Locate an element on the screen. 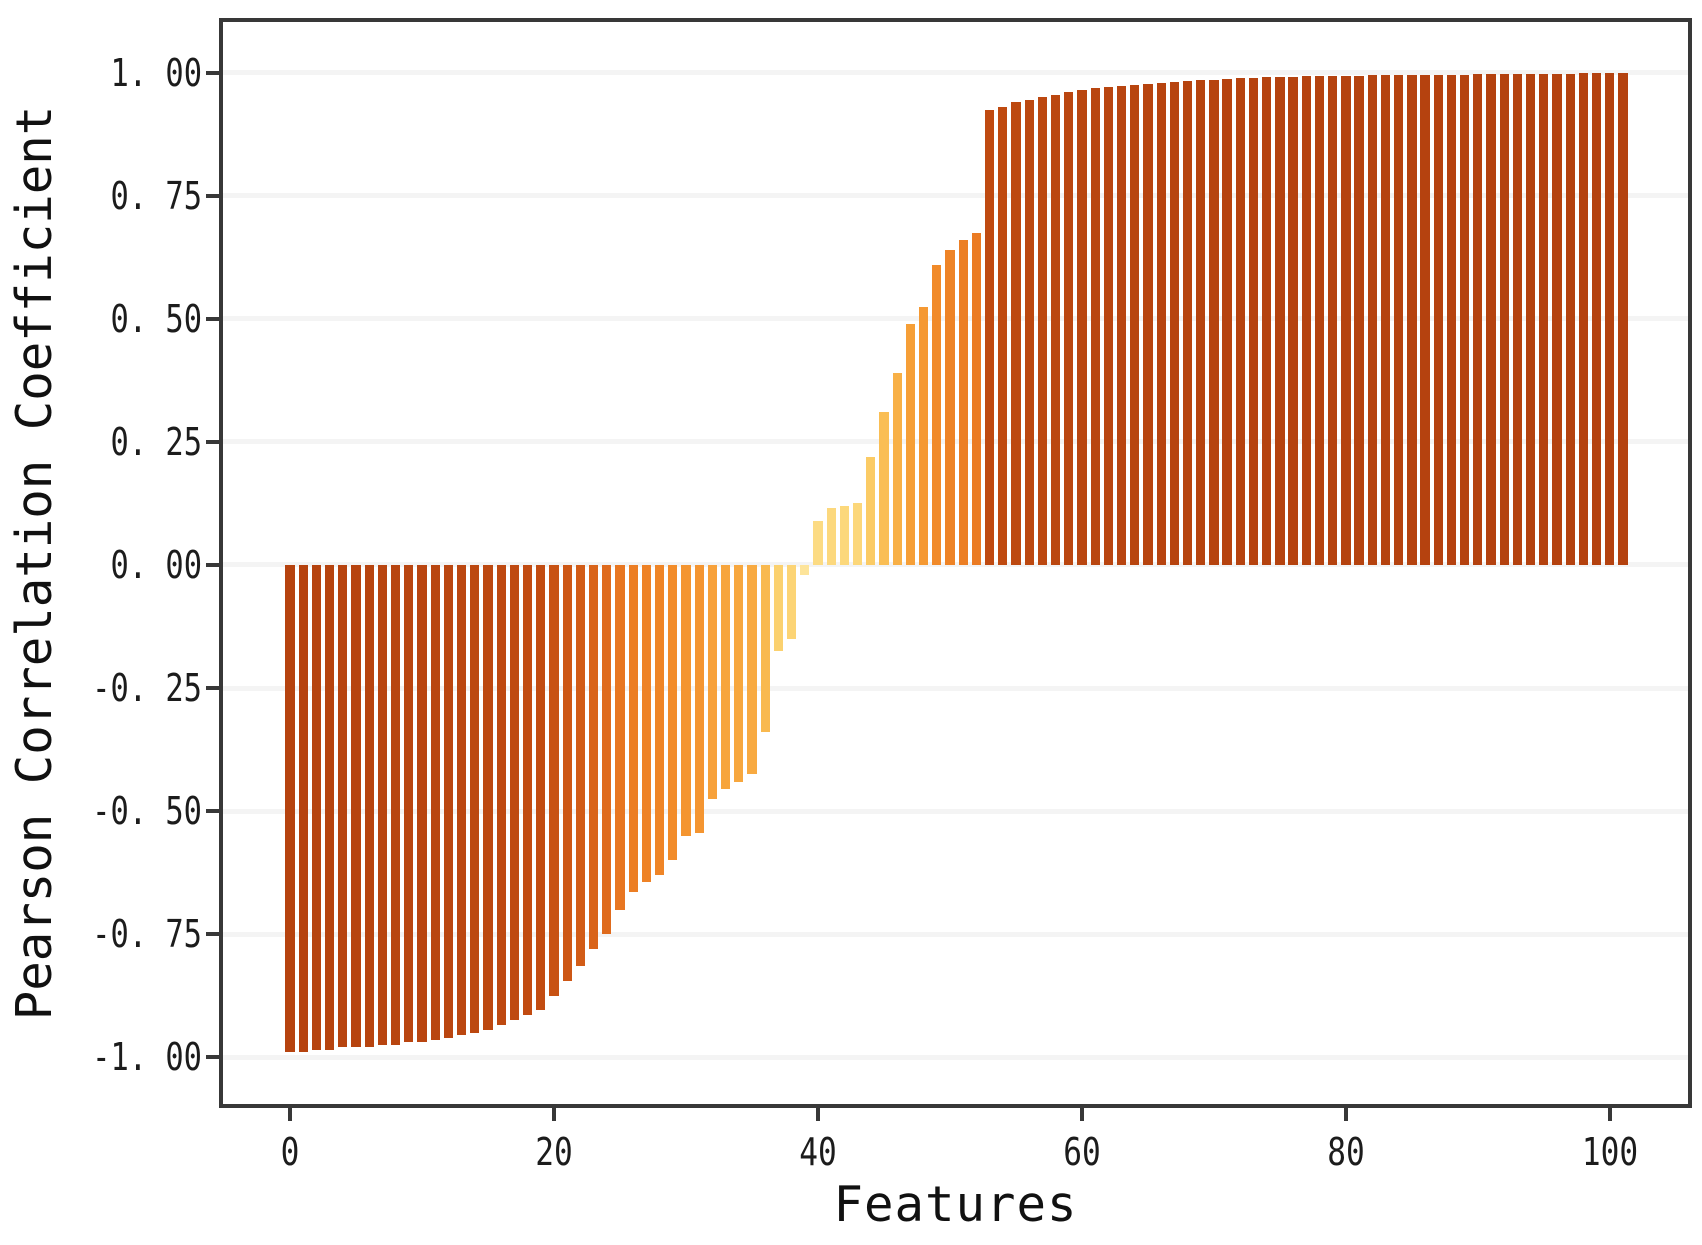 The width and height of the screenshot is (1702, 1245). y-tick-label: 0. 25 is located at coordinates (156, 441).